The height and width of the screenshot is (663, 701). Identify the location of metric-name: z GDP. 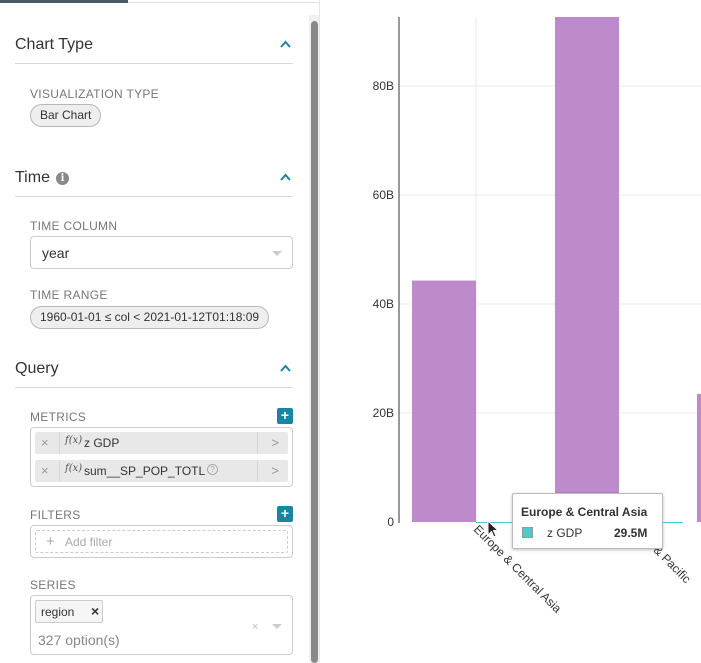
(102, 443).